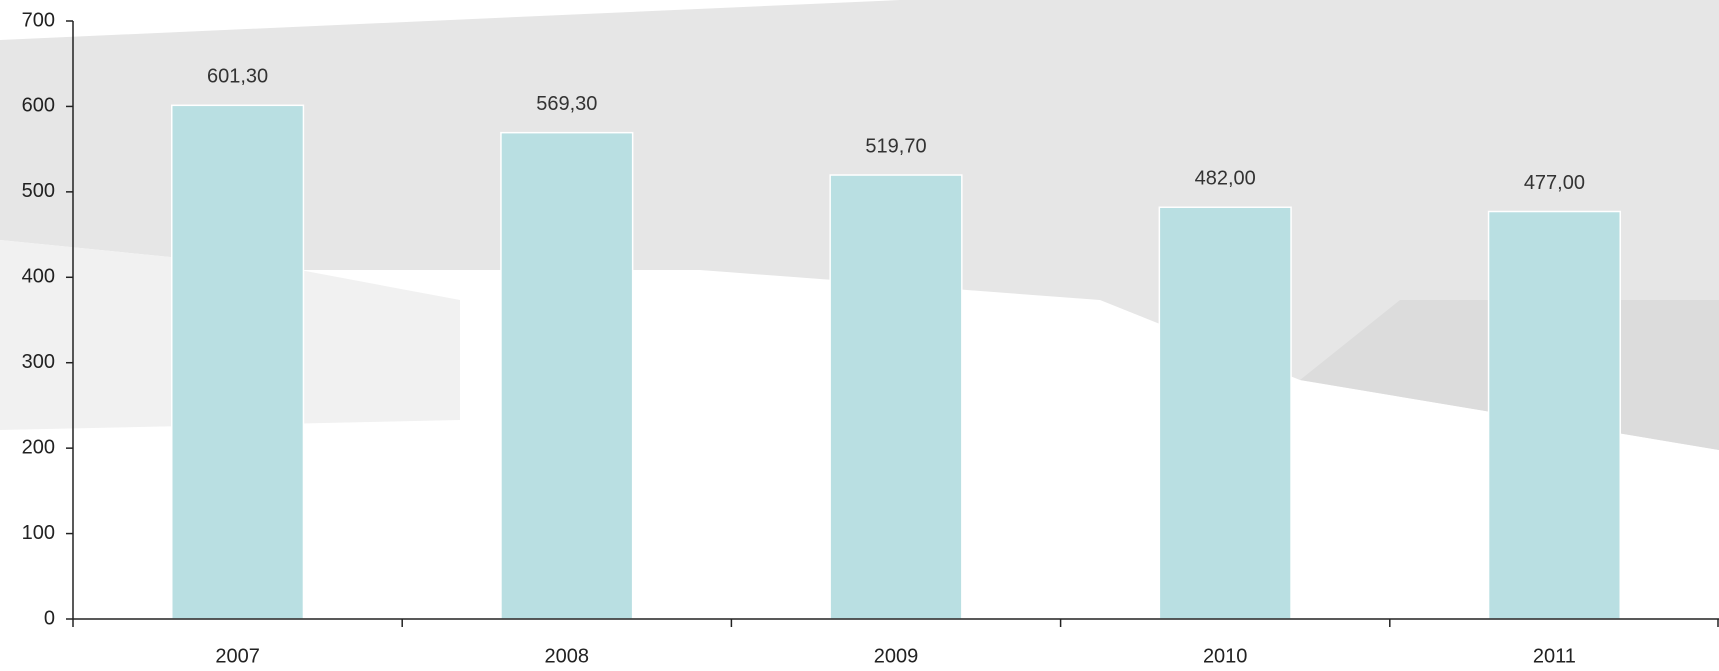 This screenshot has height=671, width=1719. Describe the element at coordinates (237, 77) in the screenshot. I see `value-label: 601,30` at that location.